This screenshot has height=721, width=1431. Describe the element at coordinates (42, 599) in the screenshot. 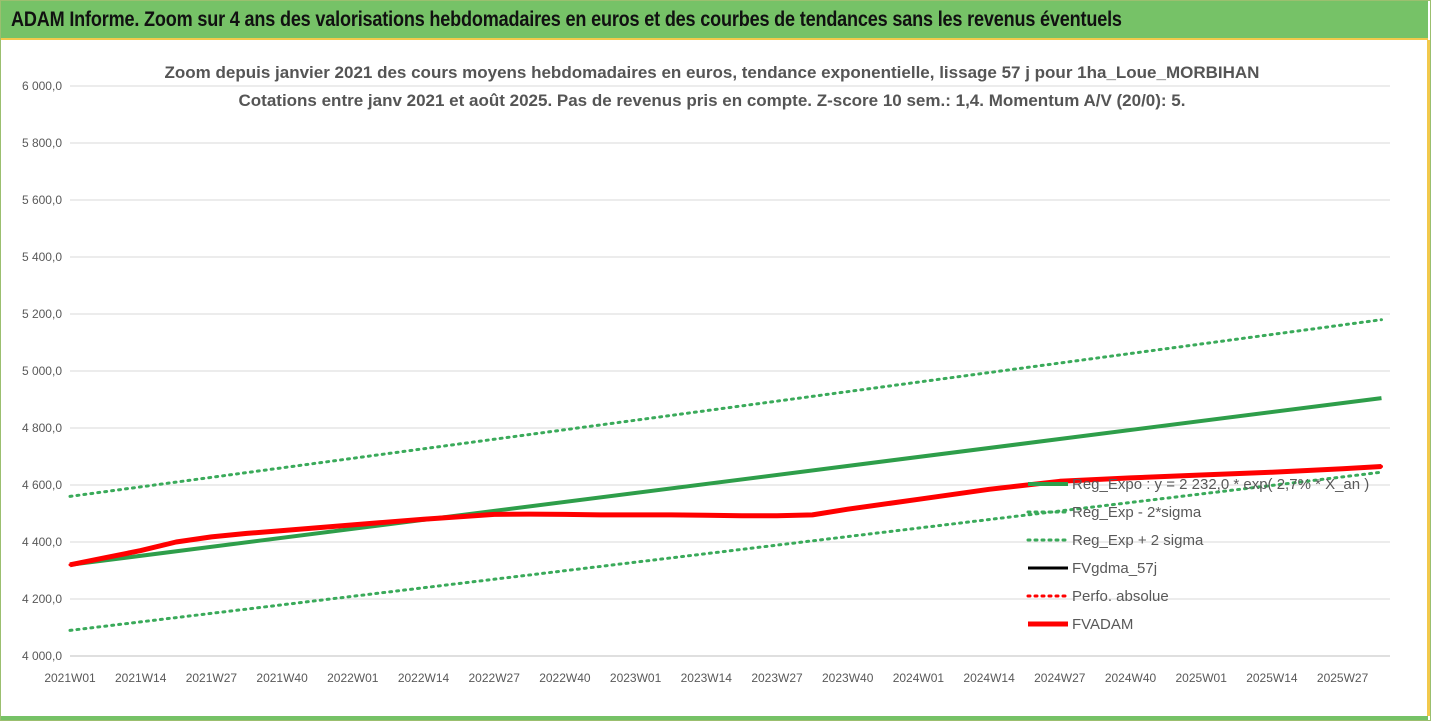

I see `y-tick-label: 4 200,0` at that location.